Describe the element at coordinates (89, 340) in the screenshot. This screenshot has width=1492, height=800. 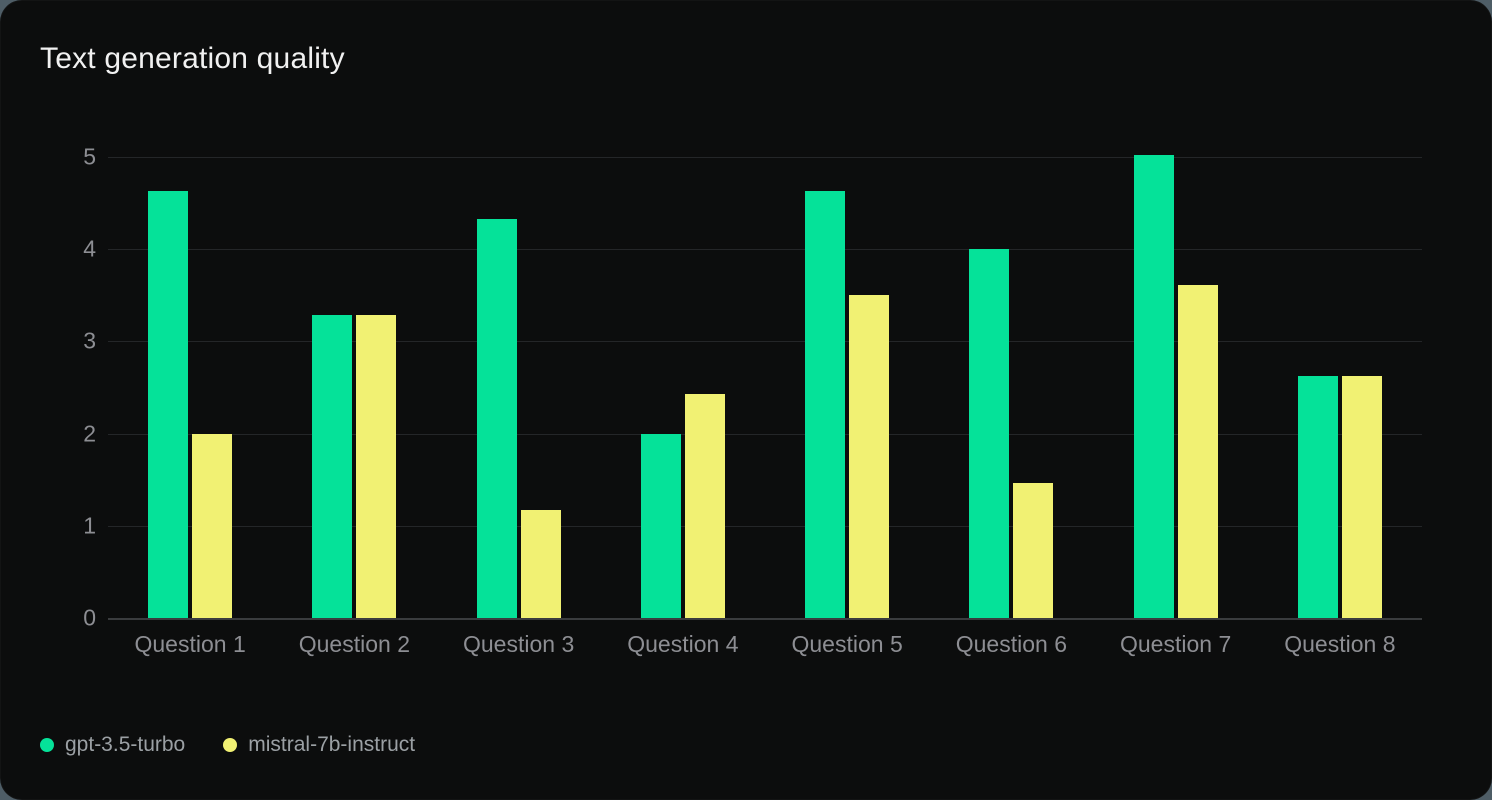
I see `y-axis-tick-label: 3` at that location.